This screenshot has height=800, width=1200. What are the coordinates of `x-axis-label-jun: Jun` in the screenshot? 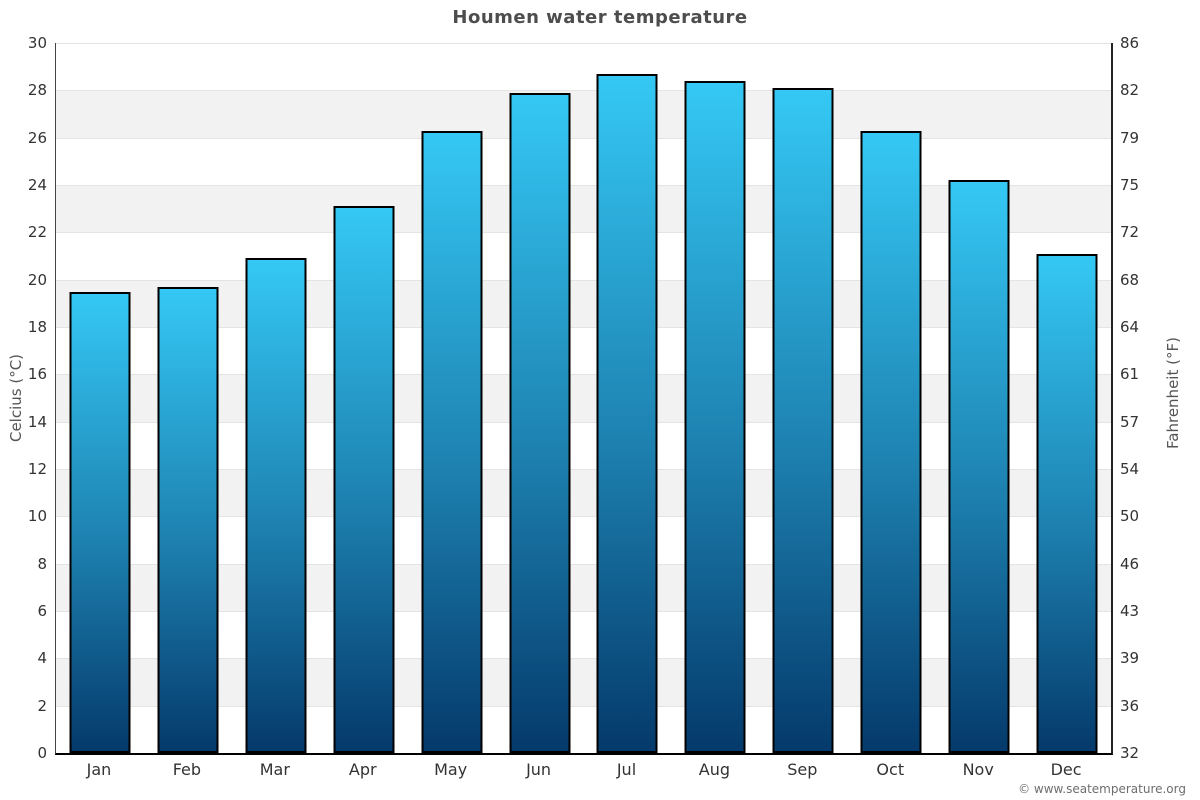 It's located at (539, 769).